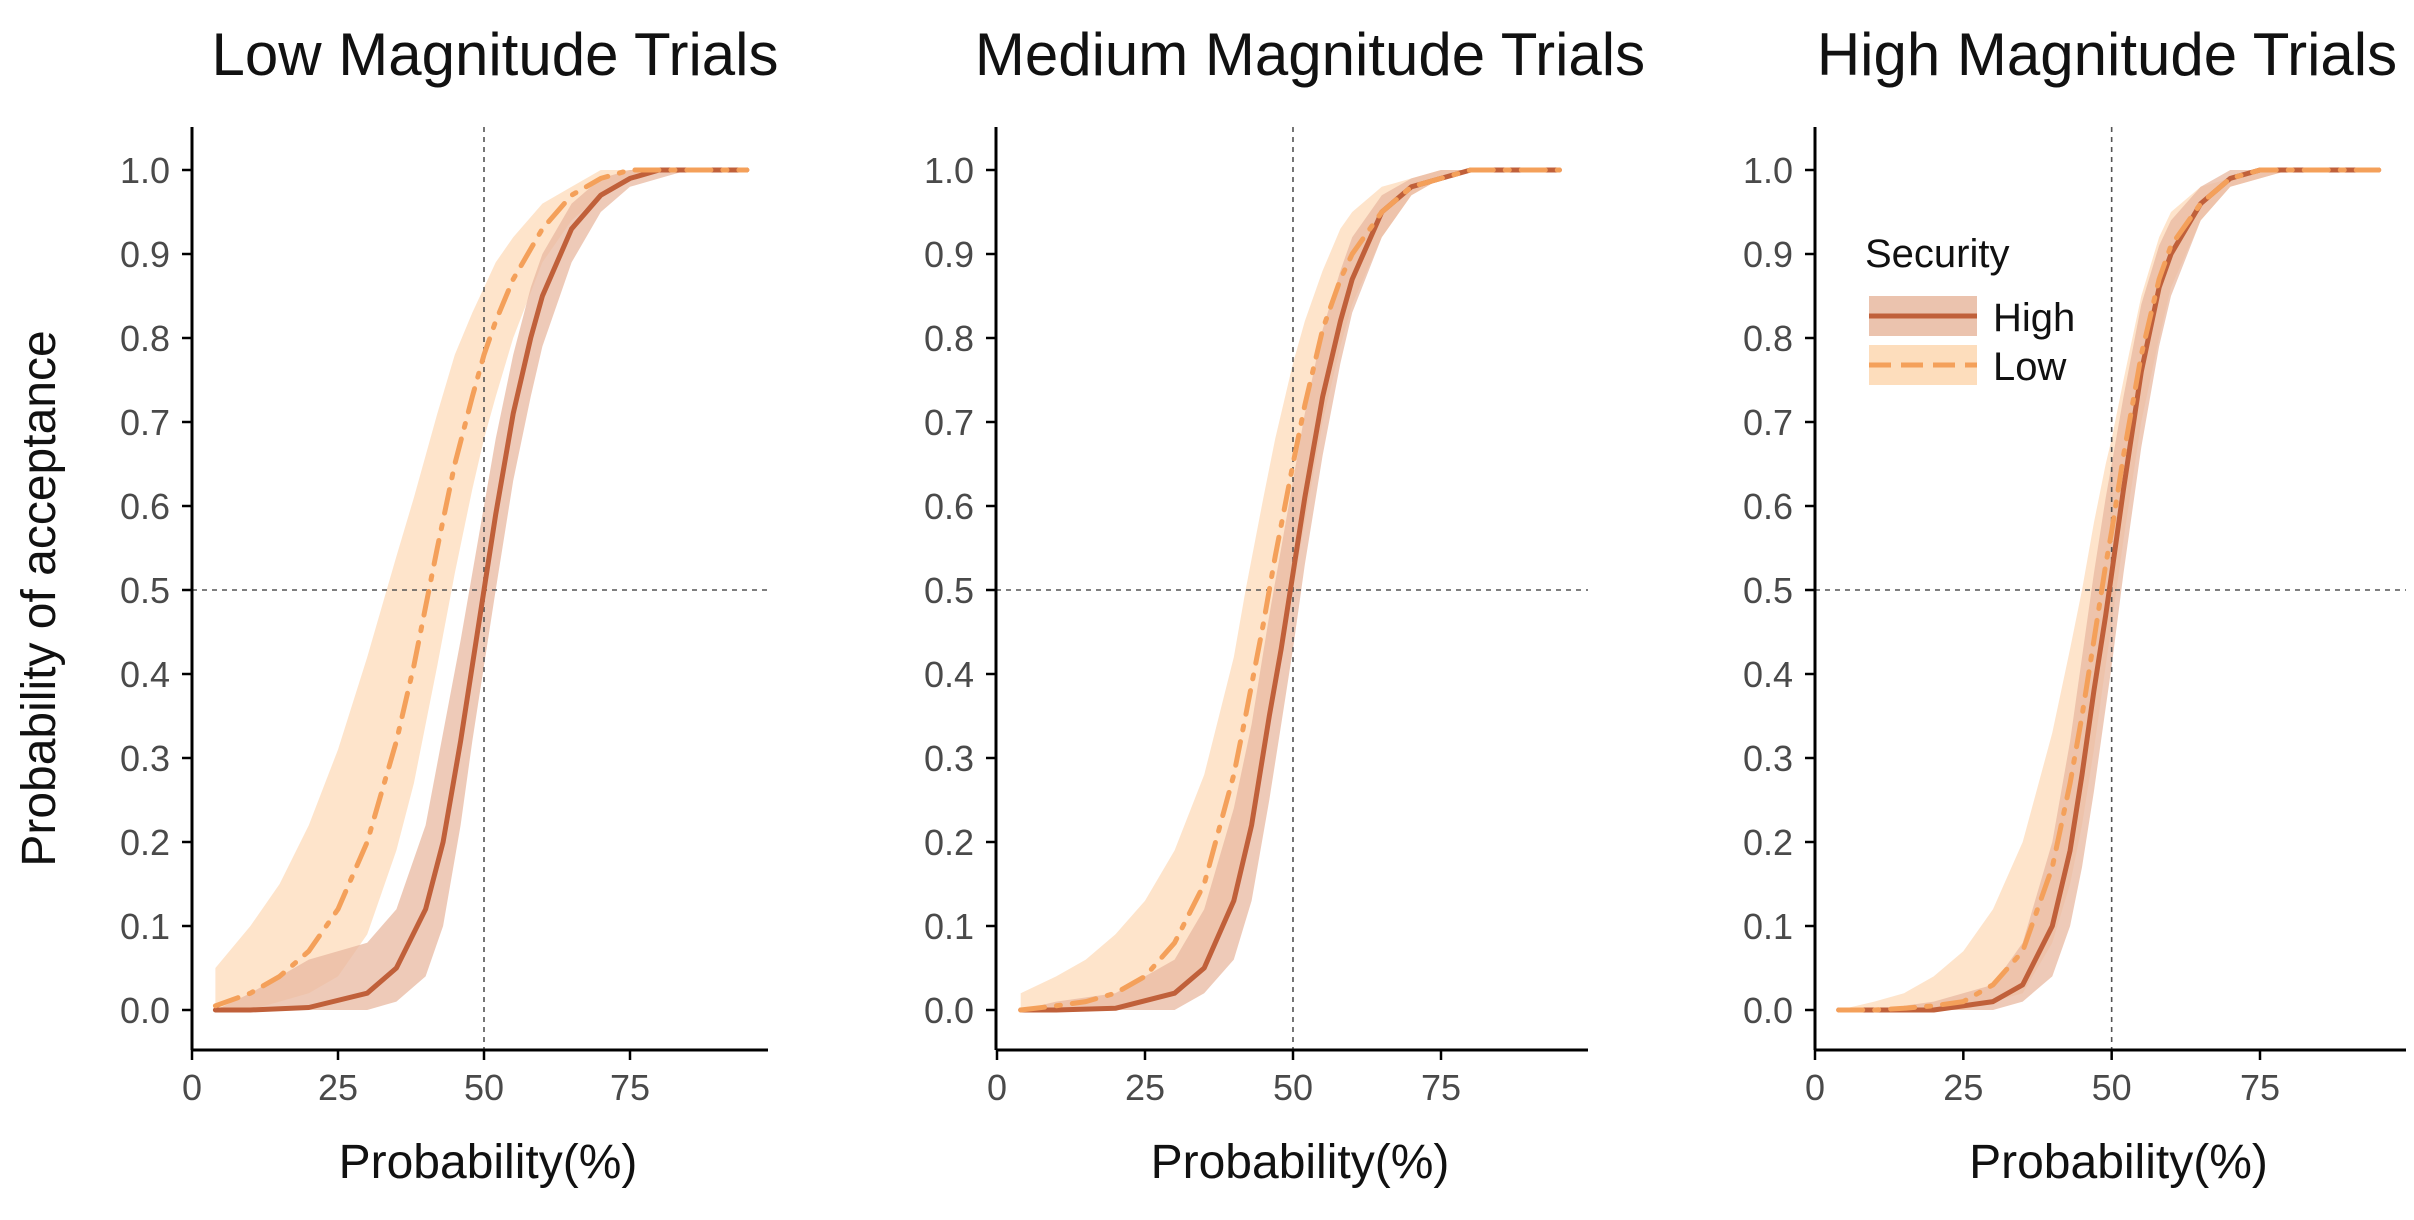 The image size is (2414, 1220). What do you see at coordinates (495, 54) in the screenshot?
I see `panel-title: Low Magnitude Trials` at bounding box center [495, 54].